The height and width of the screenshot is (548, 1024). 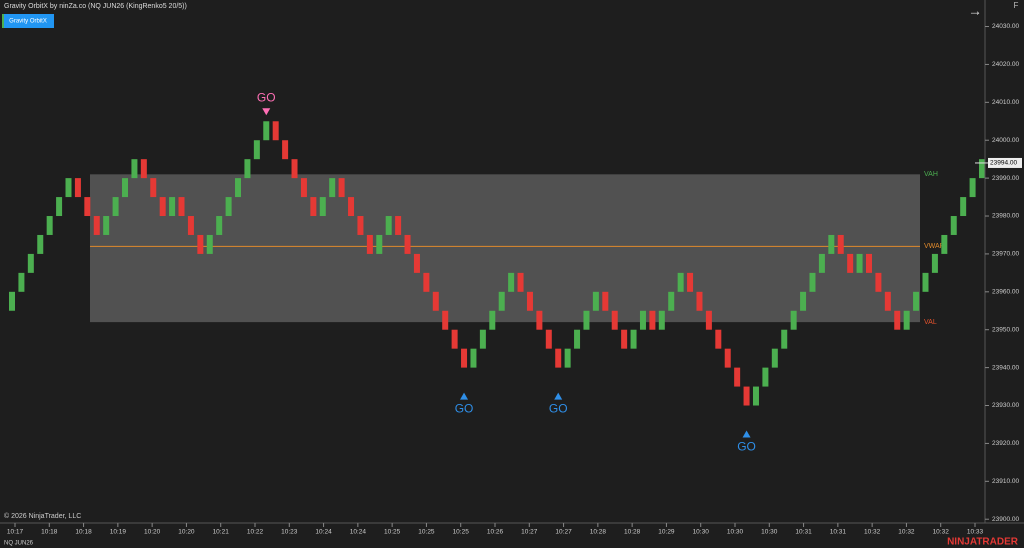 What do you see at coordinates (1005, 102) in the screenshot?
I see `y-tick-label: 24010.00` at bounding box center [1005, 102].